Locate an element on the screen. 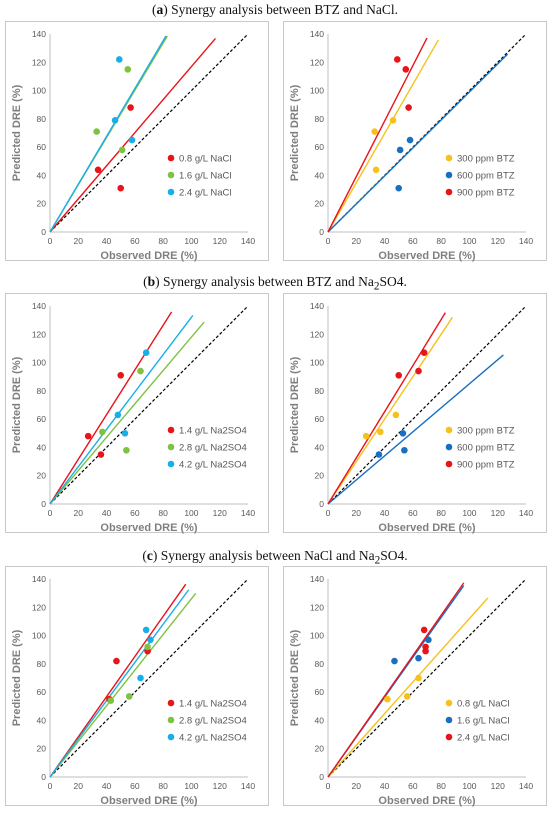  caption-text: ) Synergy analysis between BTZ and Na is located at coordinates (264, 281).